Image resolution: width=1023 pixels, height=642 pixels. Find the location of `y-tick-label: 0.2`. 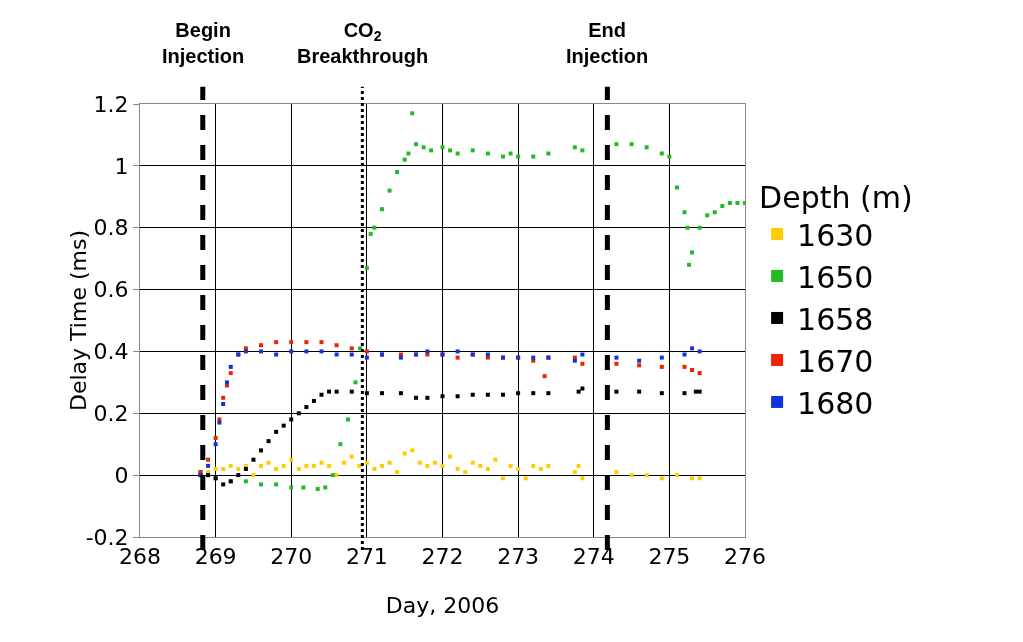

y-tick-label: 0.2 is located at coordinates (111, 413).